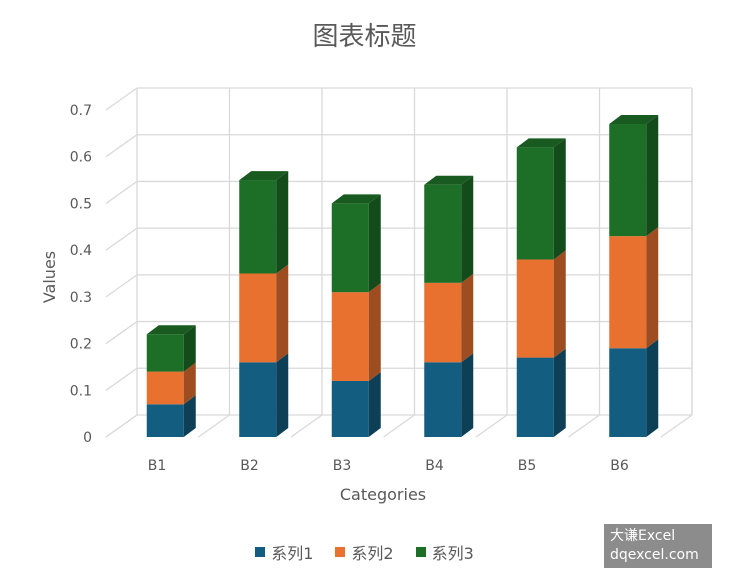 Image resolution: width=729 pixels, height=583 pixels. I want to click on legend-item-series-1: 系列1, so click(284, 552).